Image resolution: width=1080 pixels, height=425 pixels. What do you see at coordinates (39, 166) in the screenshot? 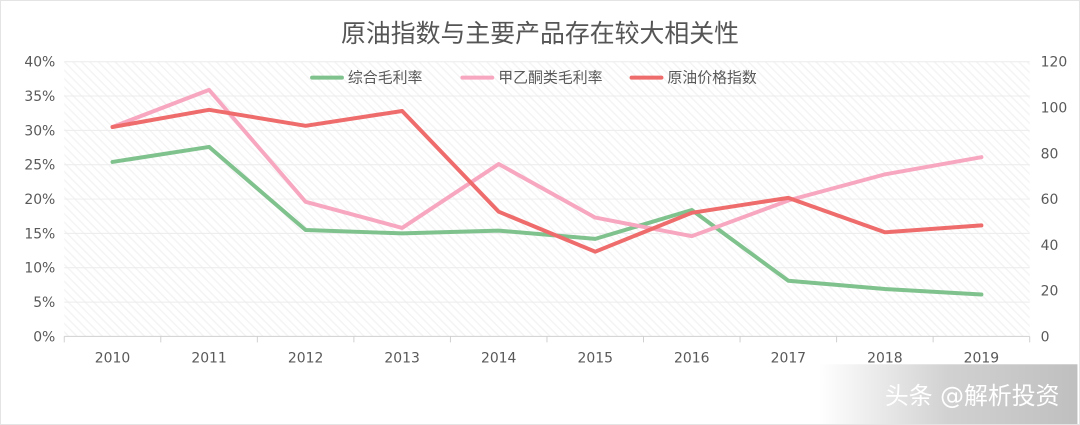
I see `y-left-tick-label: 25%` at bounding box center [39, 166].